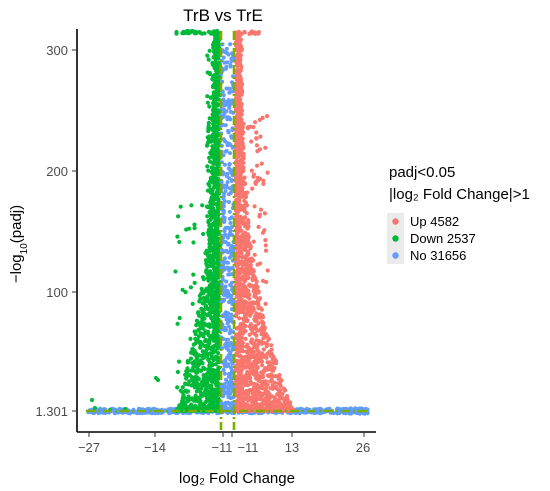 Image resolution: width=550 pixels, height=491 pixels. What do you see at coordinates (422, 172) in the screenshot?
I see `legend-title-line1: padj<0.05` at bounding box center [422, 172].